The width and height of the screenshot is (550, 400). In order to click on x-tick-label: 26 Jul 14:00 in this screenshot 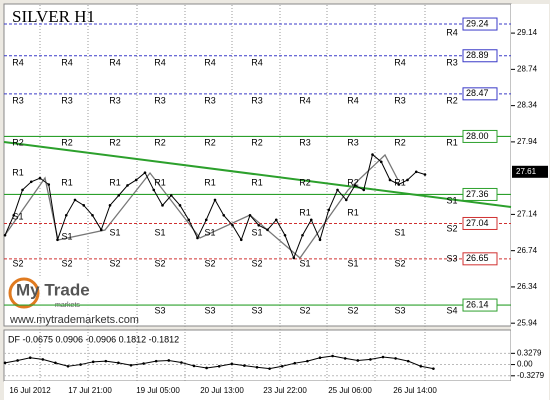, I will do `click(415, 390)`.